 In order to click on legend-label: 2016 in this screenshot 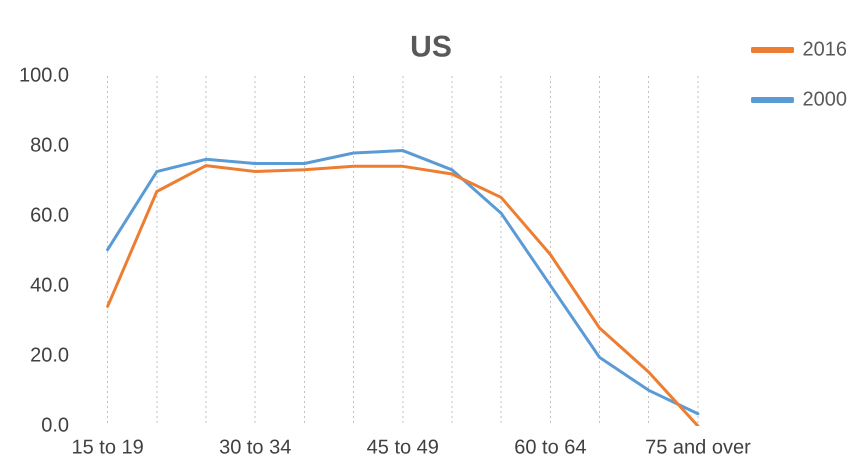, I will do `click(825, 49)`.